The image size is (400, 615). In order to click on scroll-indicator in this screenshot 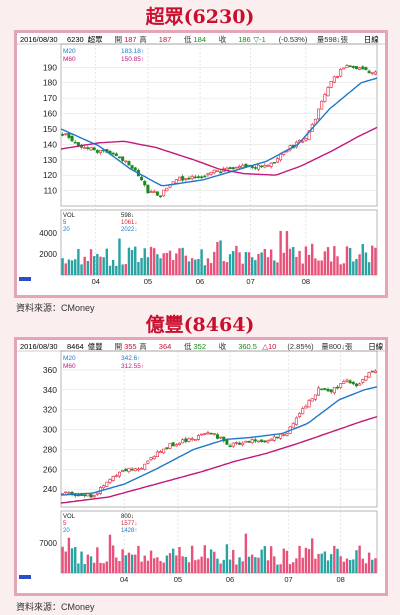, I will do `click(25, 577)`.